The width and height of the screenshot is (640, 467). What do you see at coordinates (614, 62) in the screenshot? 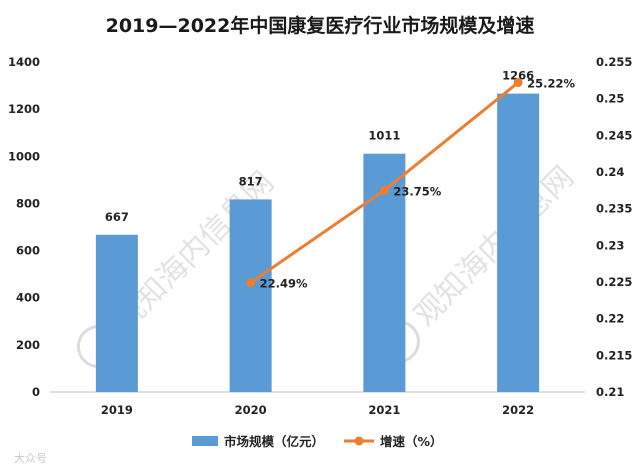
I see `y-right-tick-label: 0.255` at bounding box center [614, 62].